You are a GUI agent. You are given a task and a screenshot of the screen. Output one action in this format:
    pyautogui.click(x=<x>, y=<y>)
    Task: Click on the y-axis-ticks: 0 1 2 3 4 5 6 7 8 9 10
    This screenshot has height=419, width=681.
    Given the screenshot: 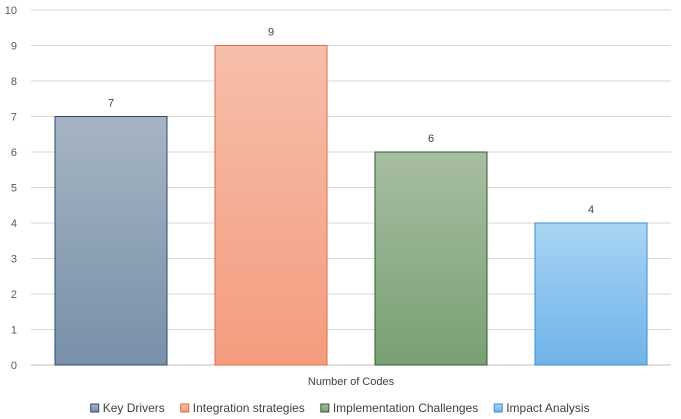 What is the action you would take?
    pyautogui.click(x=11, y=188)
    